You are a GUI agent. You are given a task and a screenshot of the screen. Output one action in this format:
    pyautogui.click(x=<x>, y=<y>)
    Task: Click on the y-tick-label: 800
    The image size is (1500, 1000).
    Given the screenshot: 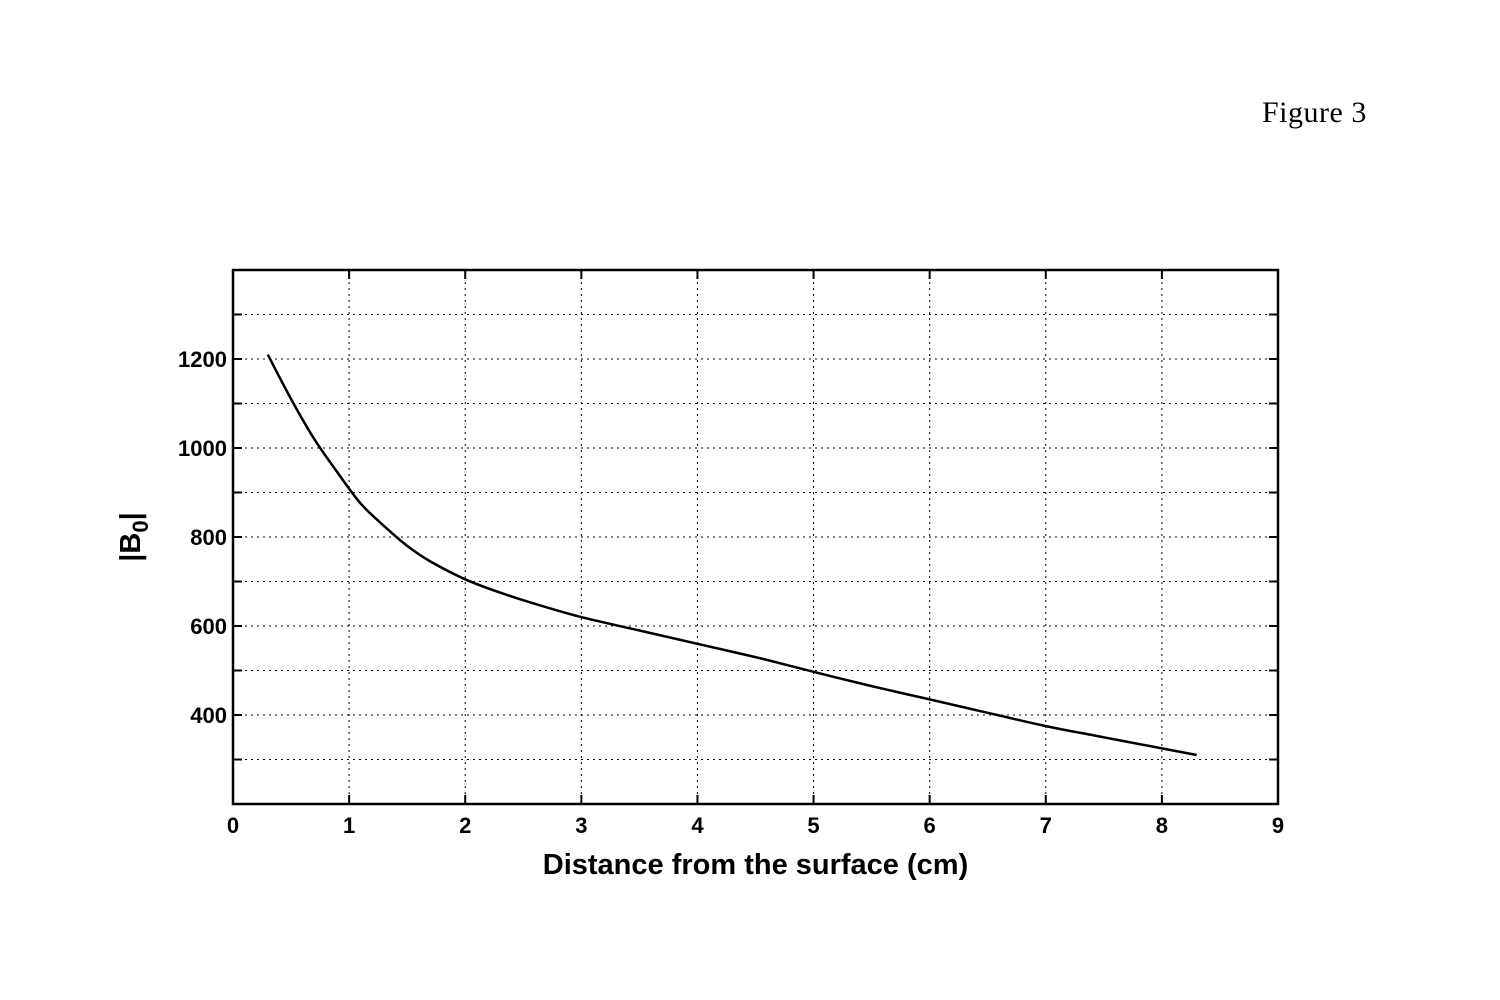 What is the action you would take?
    pyautogui.click(x=208, y=537)
    